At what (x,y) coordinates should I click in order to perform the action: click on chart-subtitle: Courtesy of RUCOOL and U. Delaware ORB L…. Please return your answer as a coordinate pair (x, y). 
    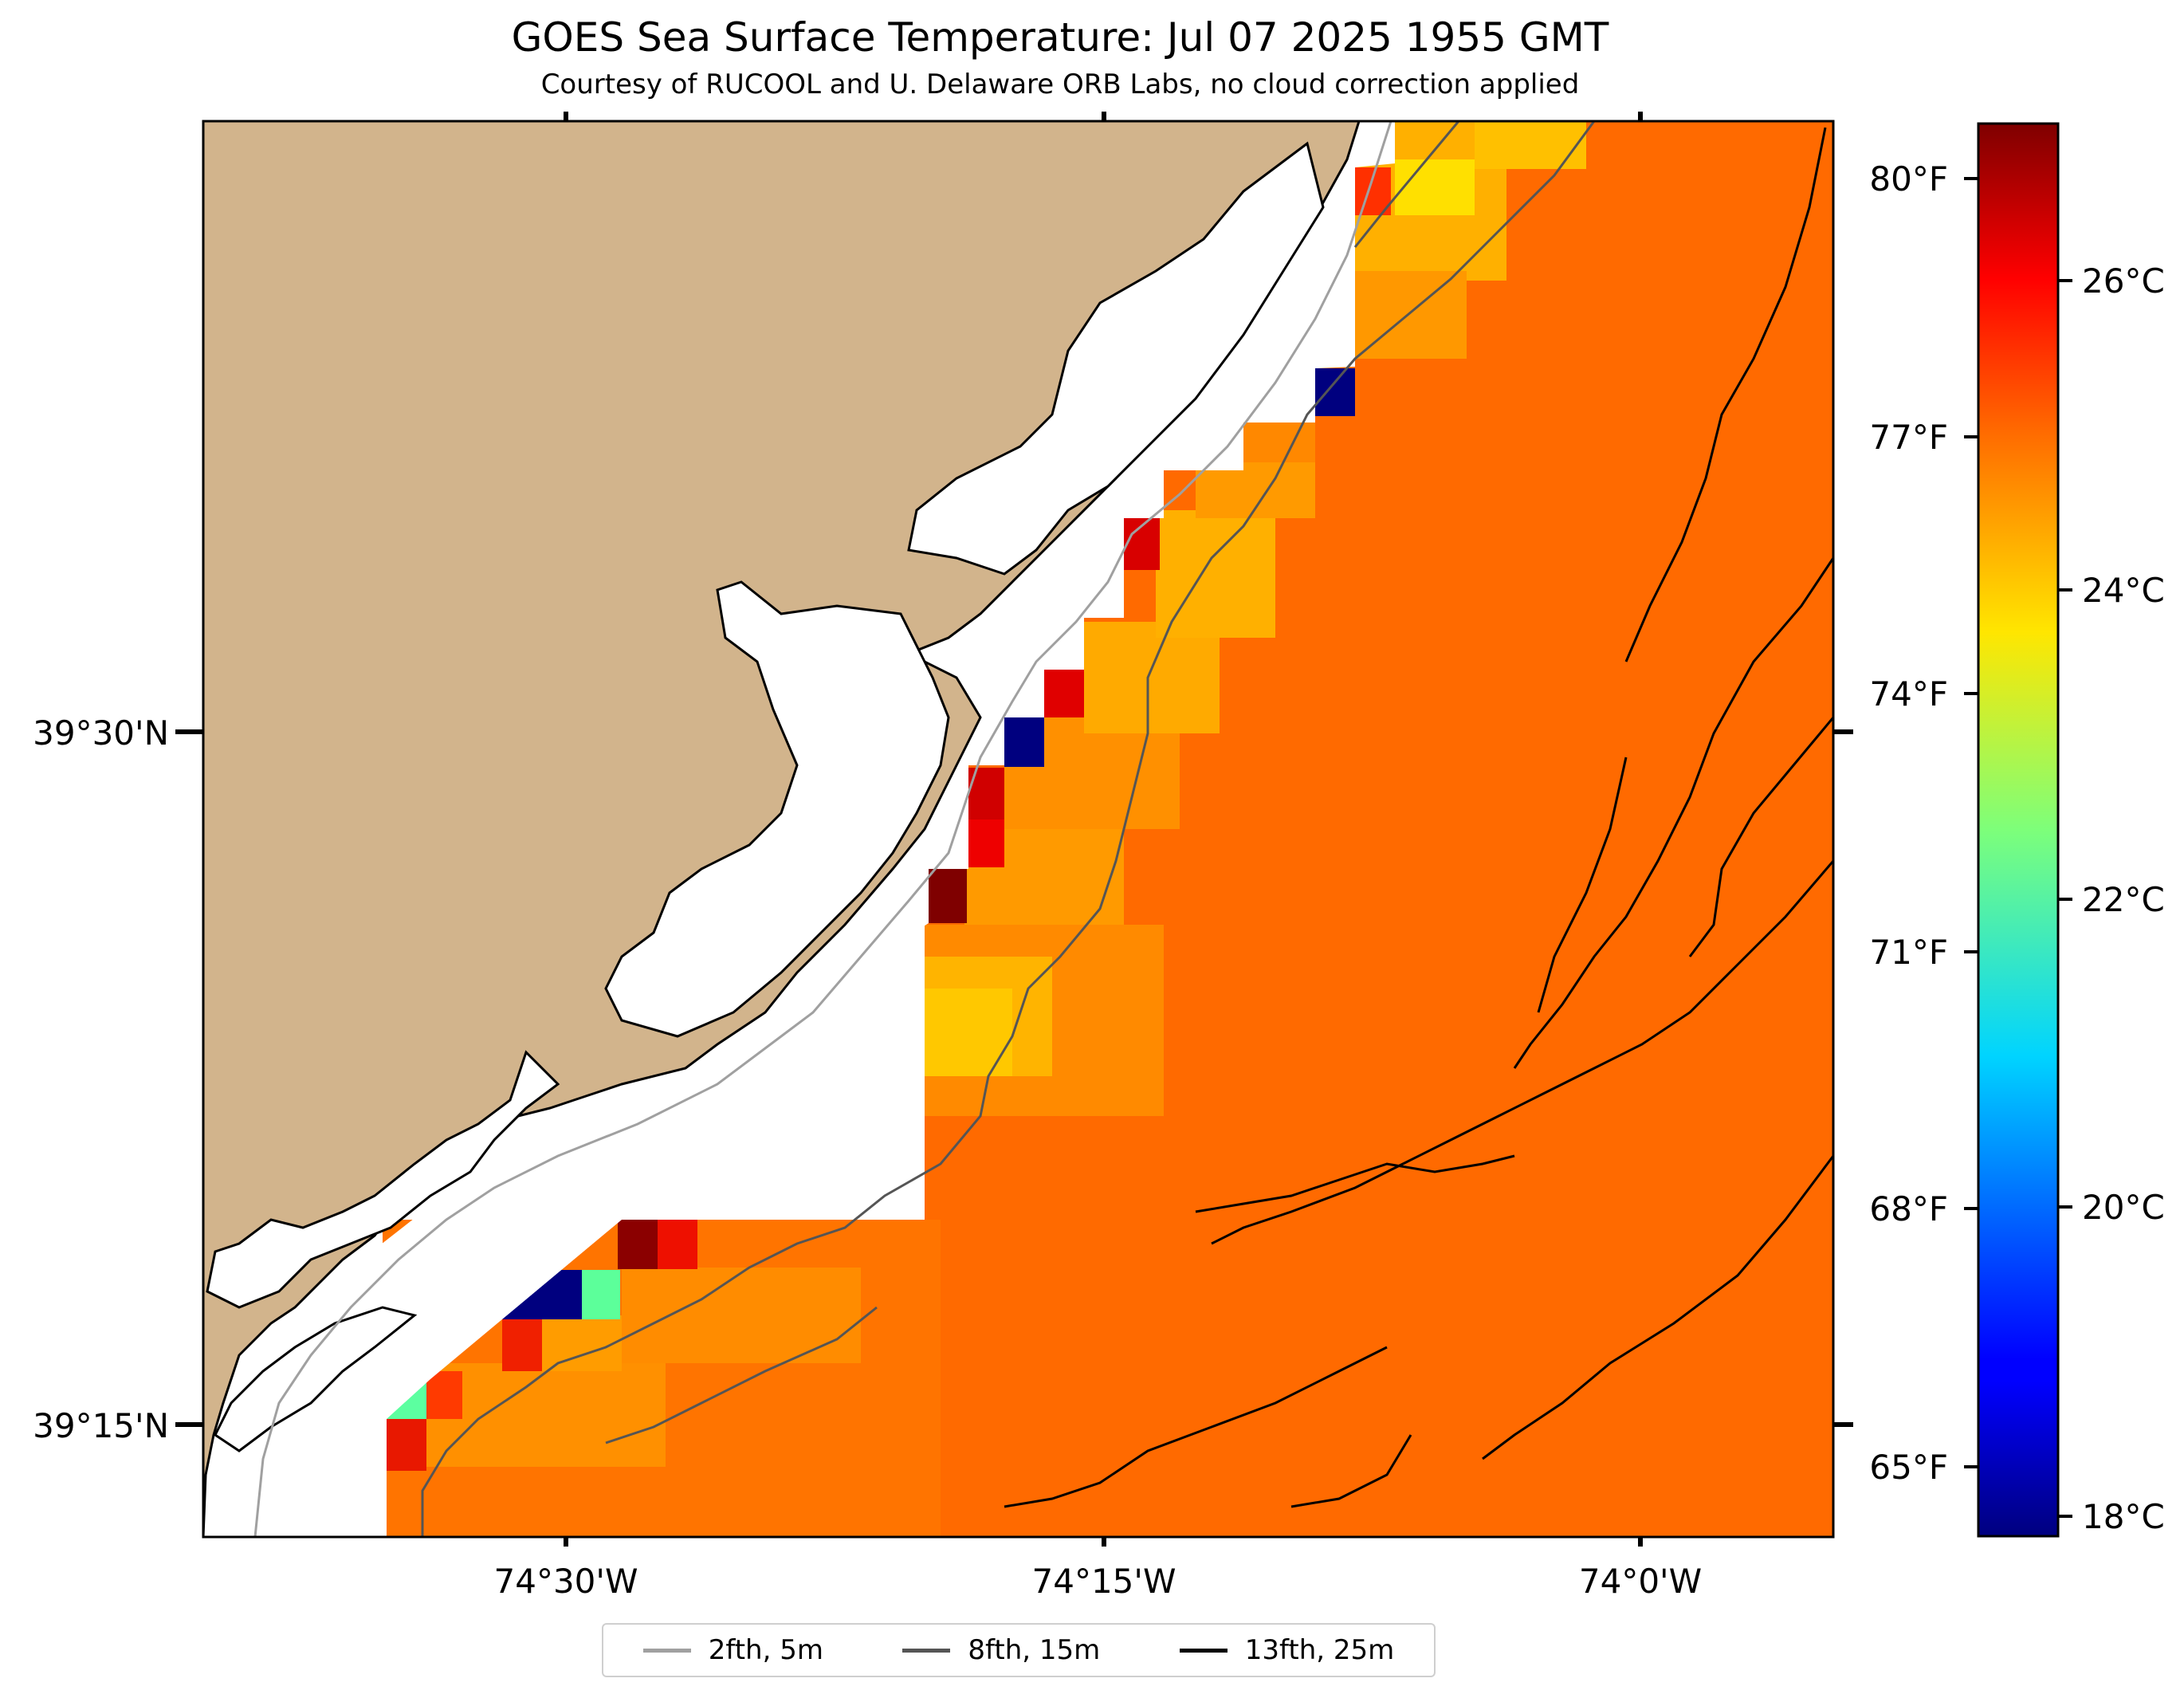
    Looking at the image, I should click on (1060, 84).